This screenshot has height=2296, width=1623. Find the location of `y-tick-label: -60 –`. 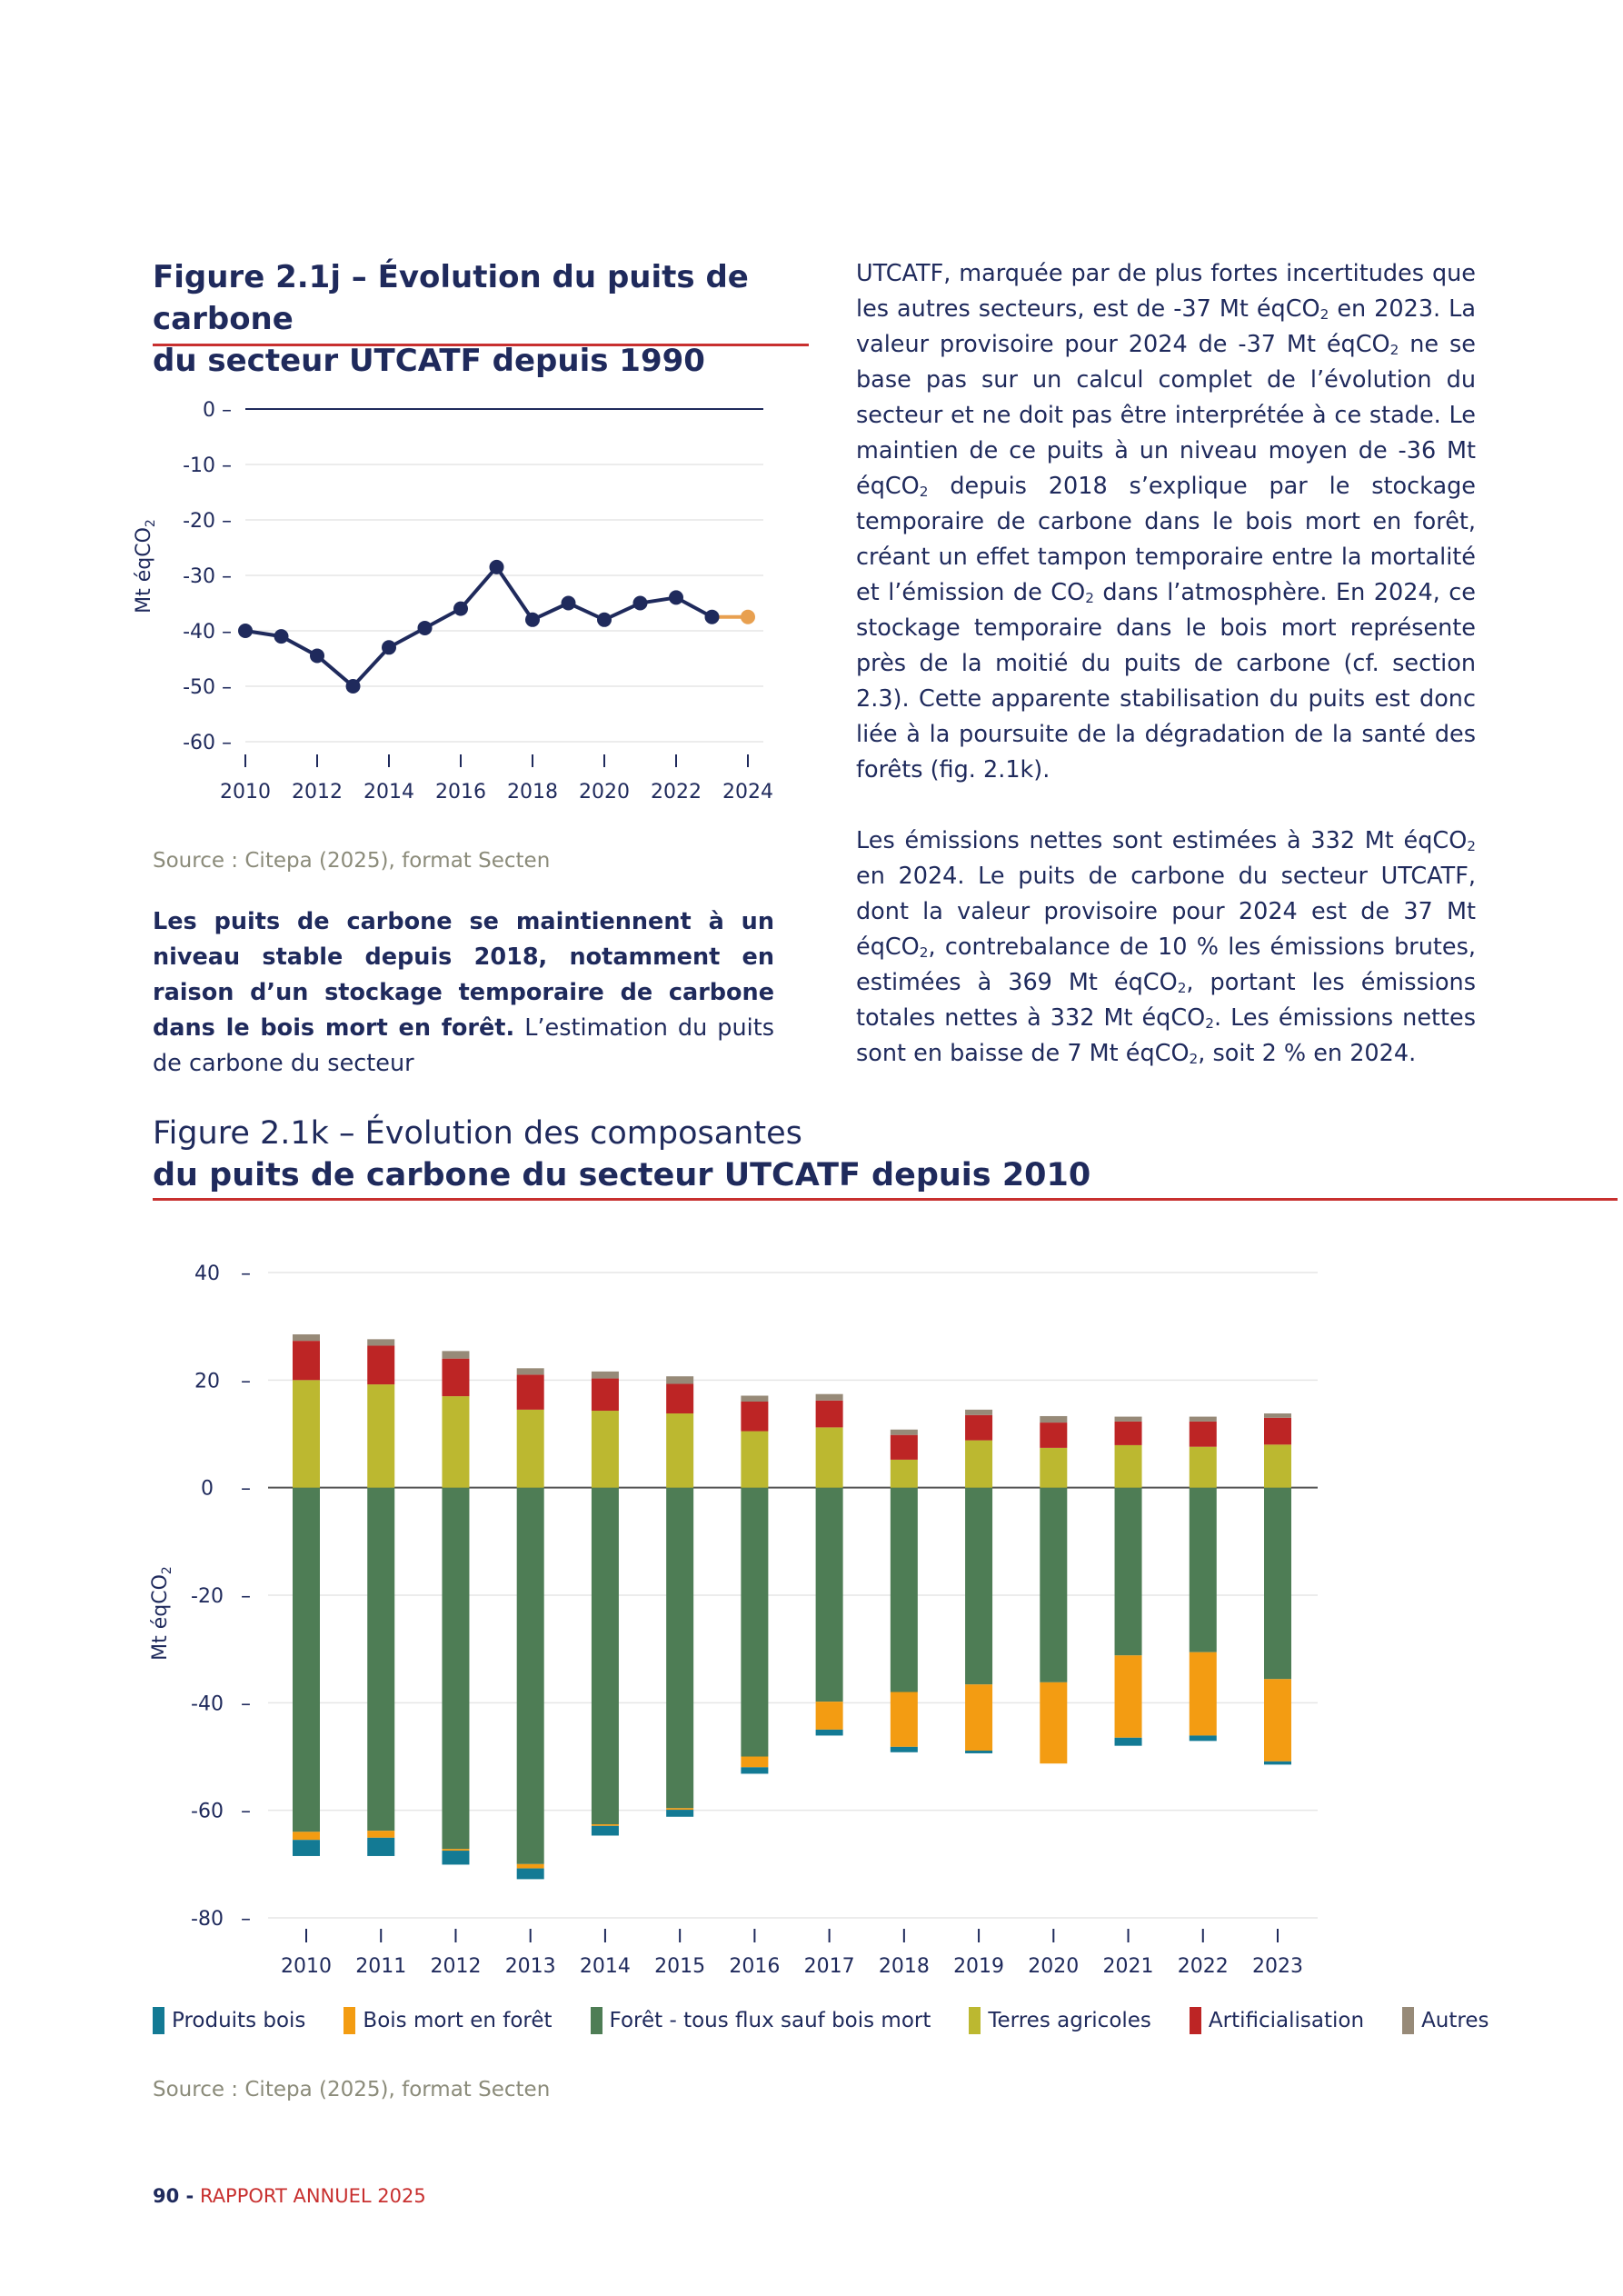

y-tick-label: -60 – is located at coordinates (208, 743).